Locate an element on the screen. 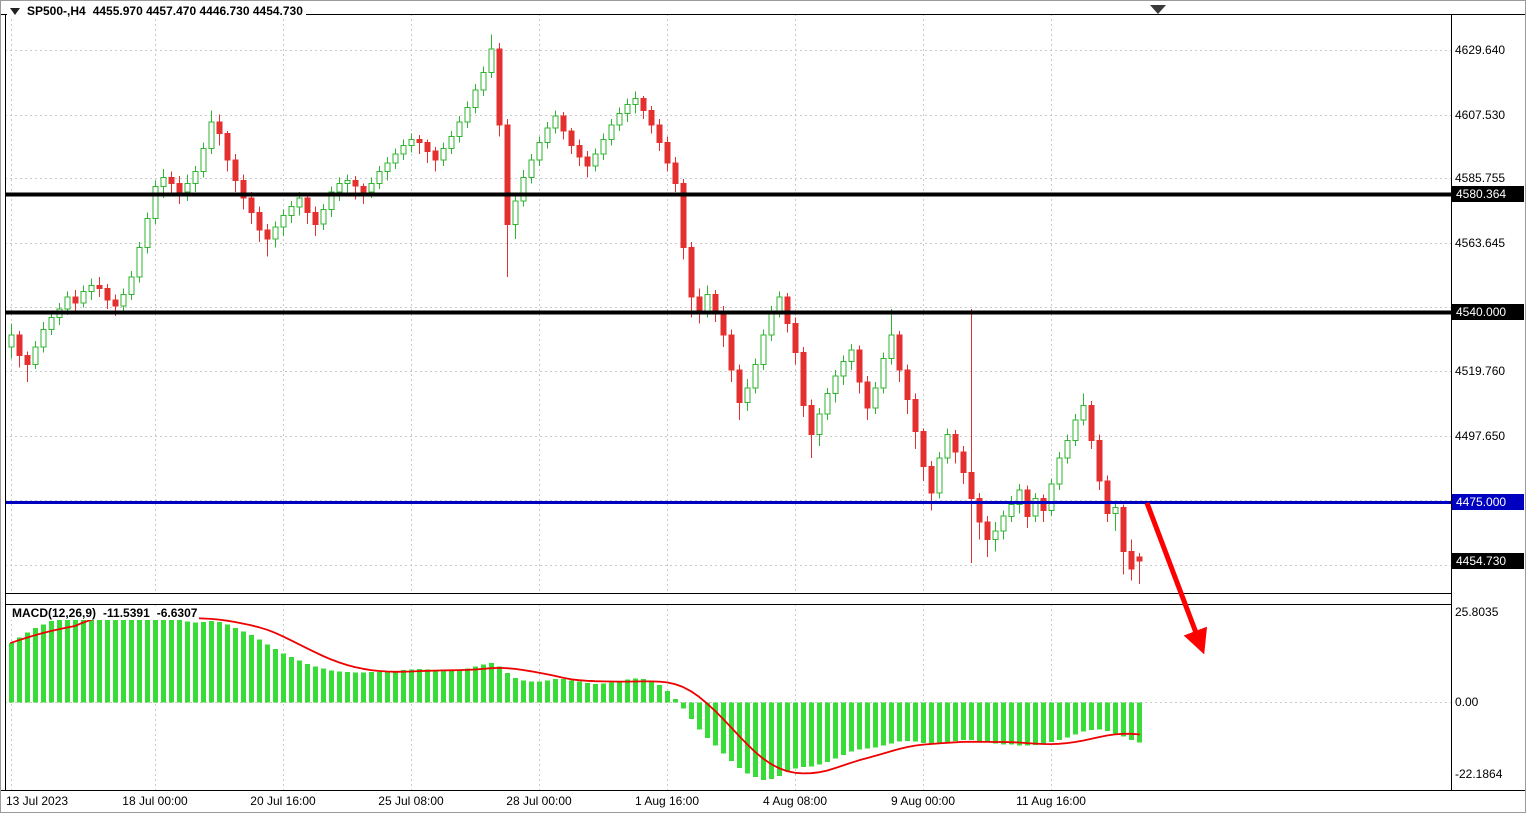 Image resolution: width=1526 pixels, height=813 pixels. chart-shift-icon is located at coordinates (1158, 9).